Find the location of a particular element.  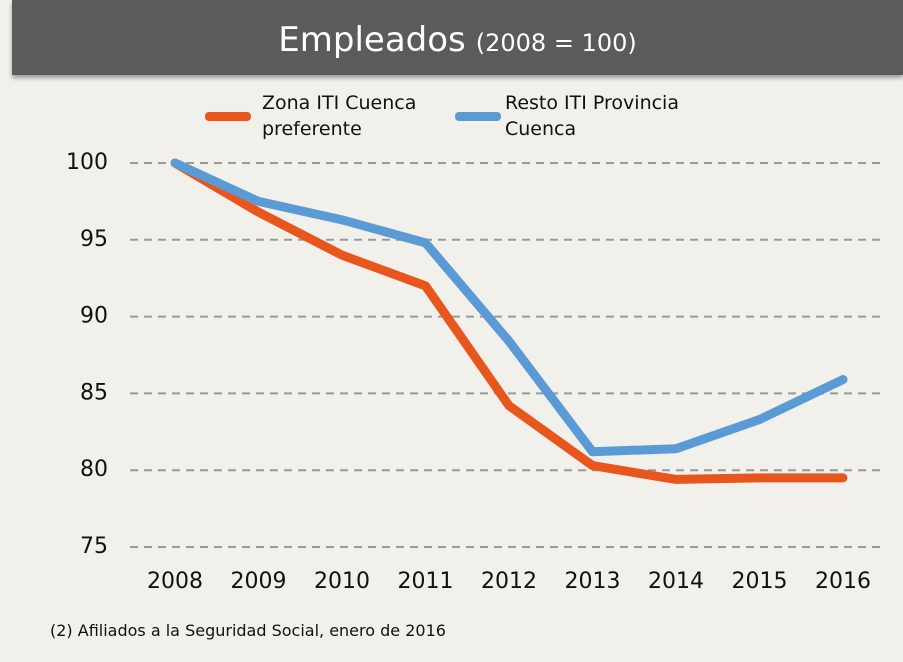

y-tick-label: 85 is located at coordinates (94, 392).